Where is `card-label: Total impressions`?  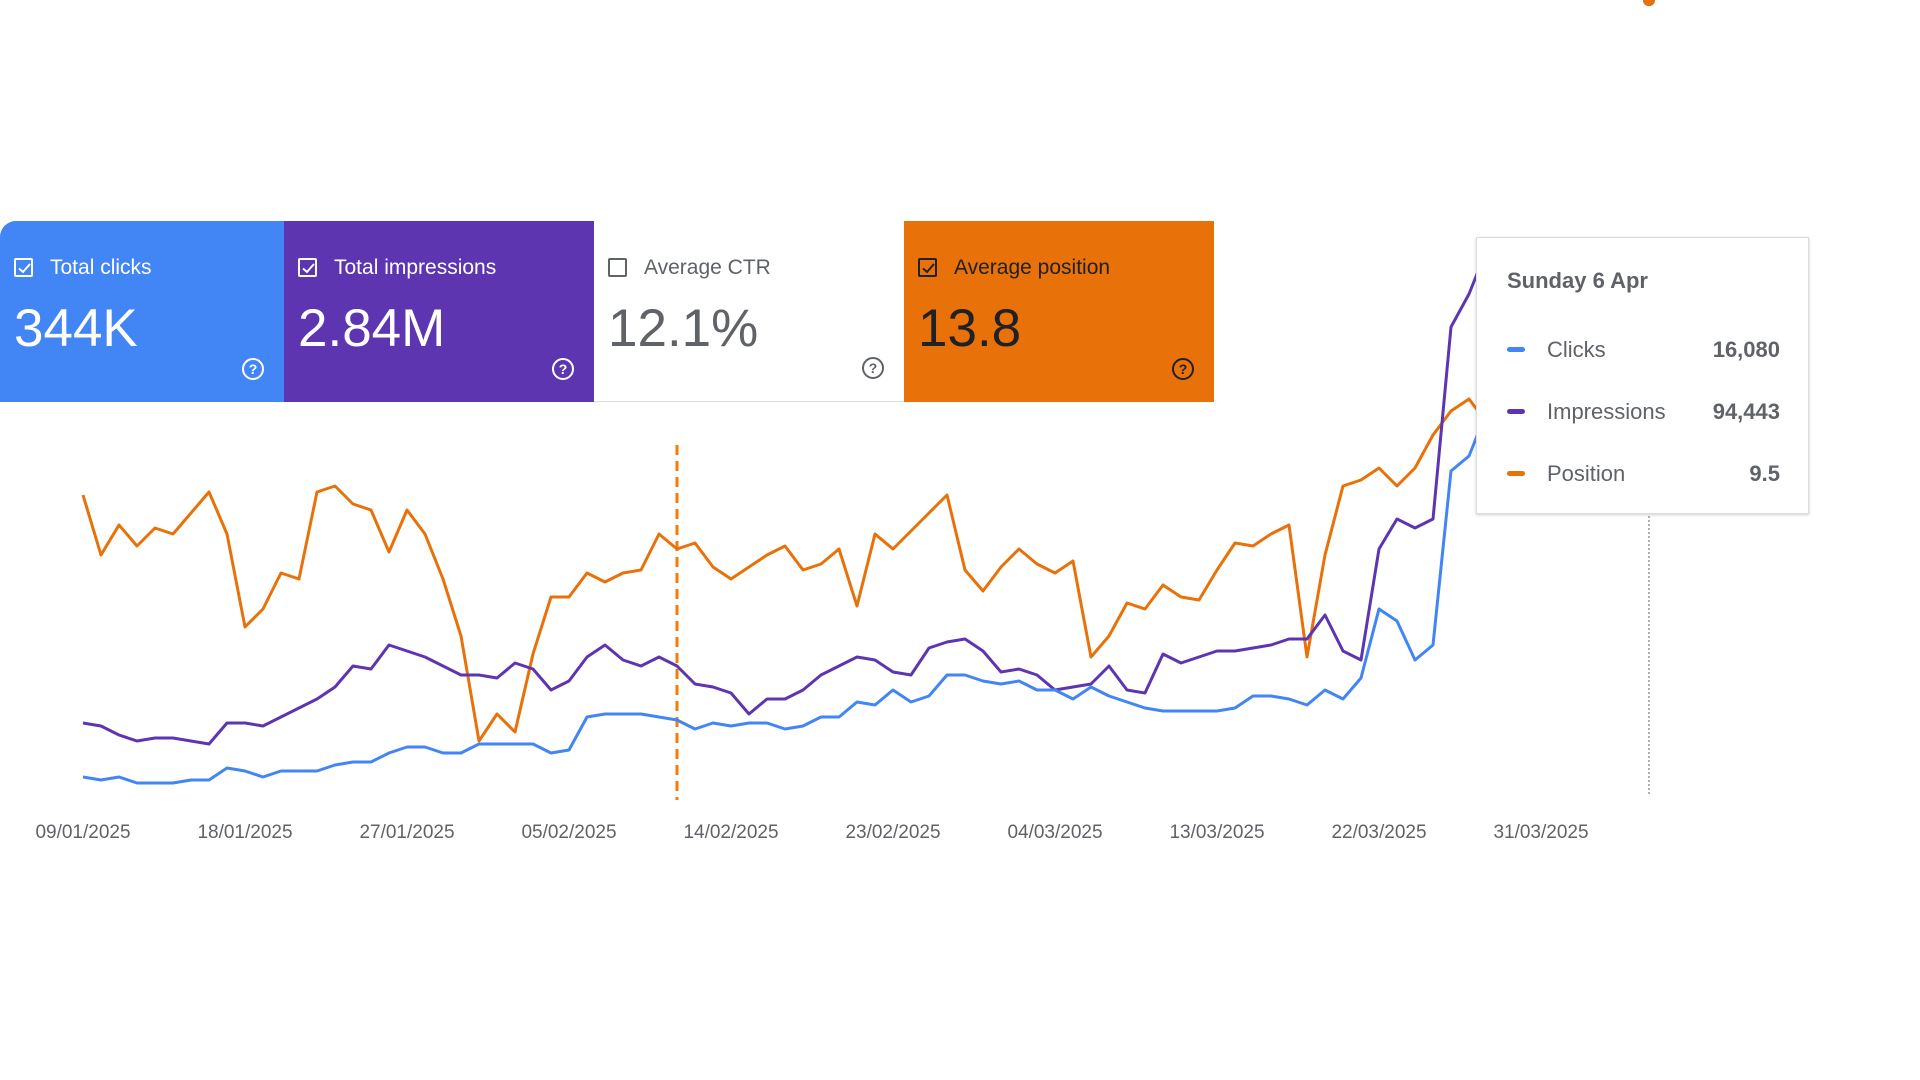
card-label: Total impressions is located at coordinates (415, 267).